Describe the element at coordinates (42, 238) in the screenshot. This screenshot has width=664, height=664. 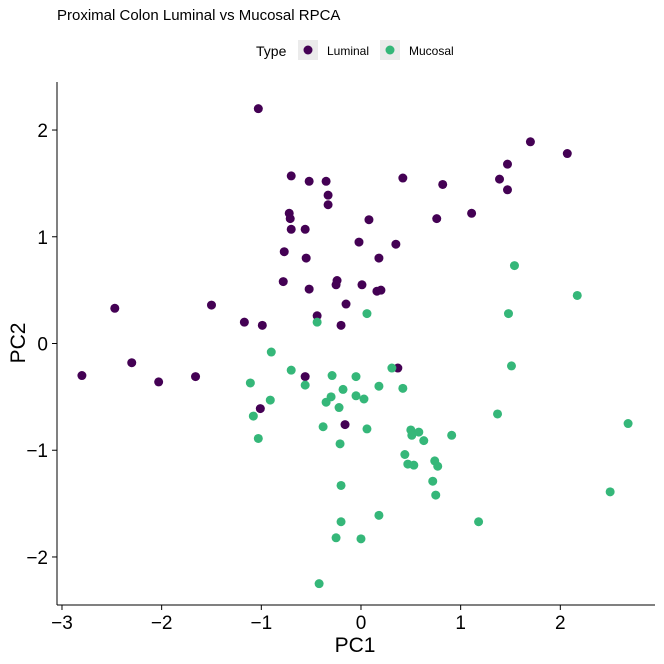
I see `y-tick-label: 1` at that location.